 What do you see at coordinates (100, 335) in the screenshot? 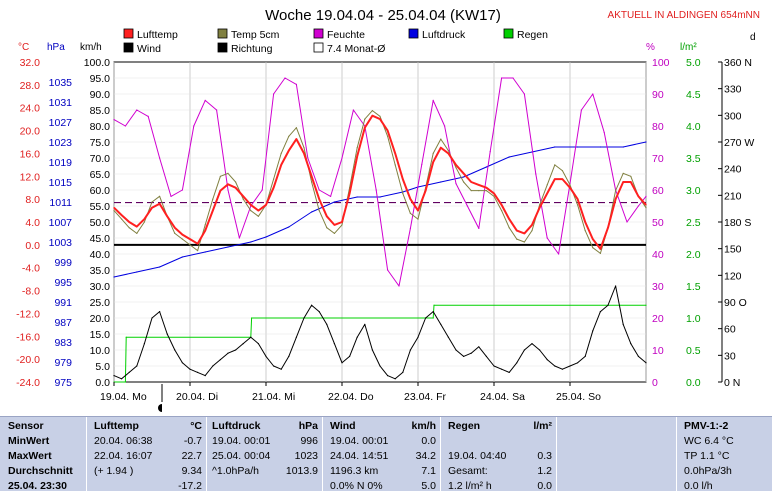
I see `tick-label-kmh: 15.0` at bounding box center [100, 335].